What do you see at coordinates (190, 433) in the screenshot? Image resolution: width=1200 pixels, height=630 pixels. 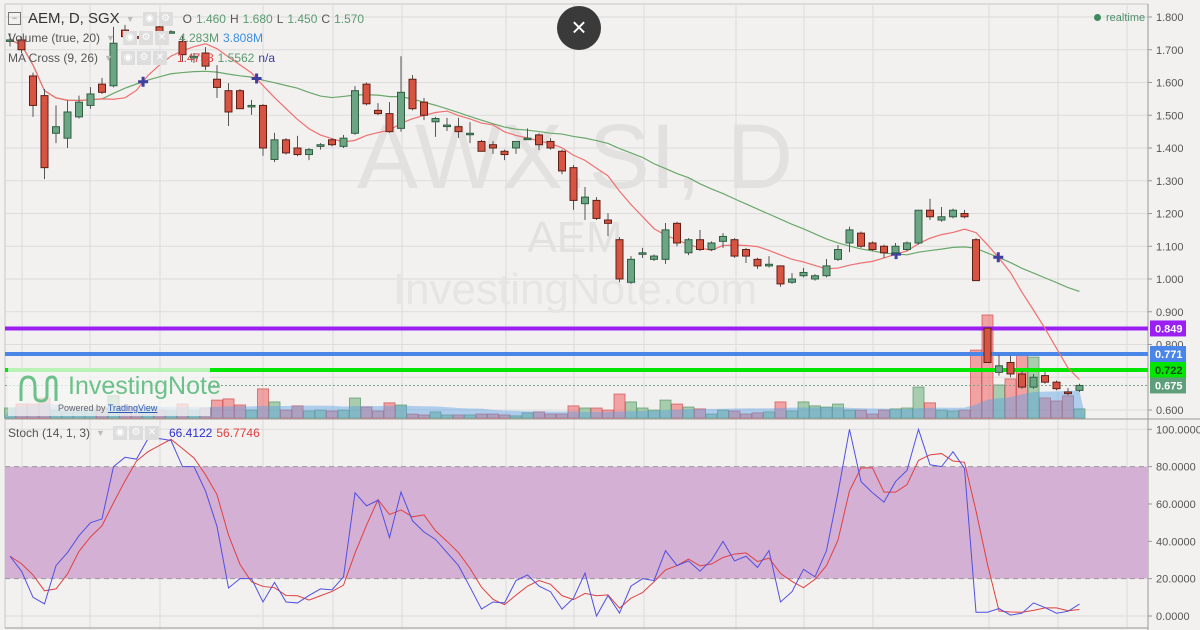 I see `stoch-k-value: 66.4122` at bounding box center [190, 433].